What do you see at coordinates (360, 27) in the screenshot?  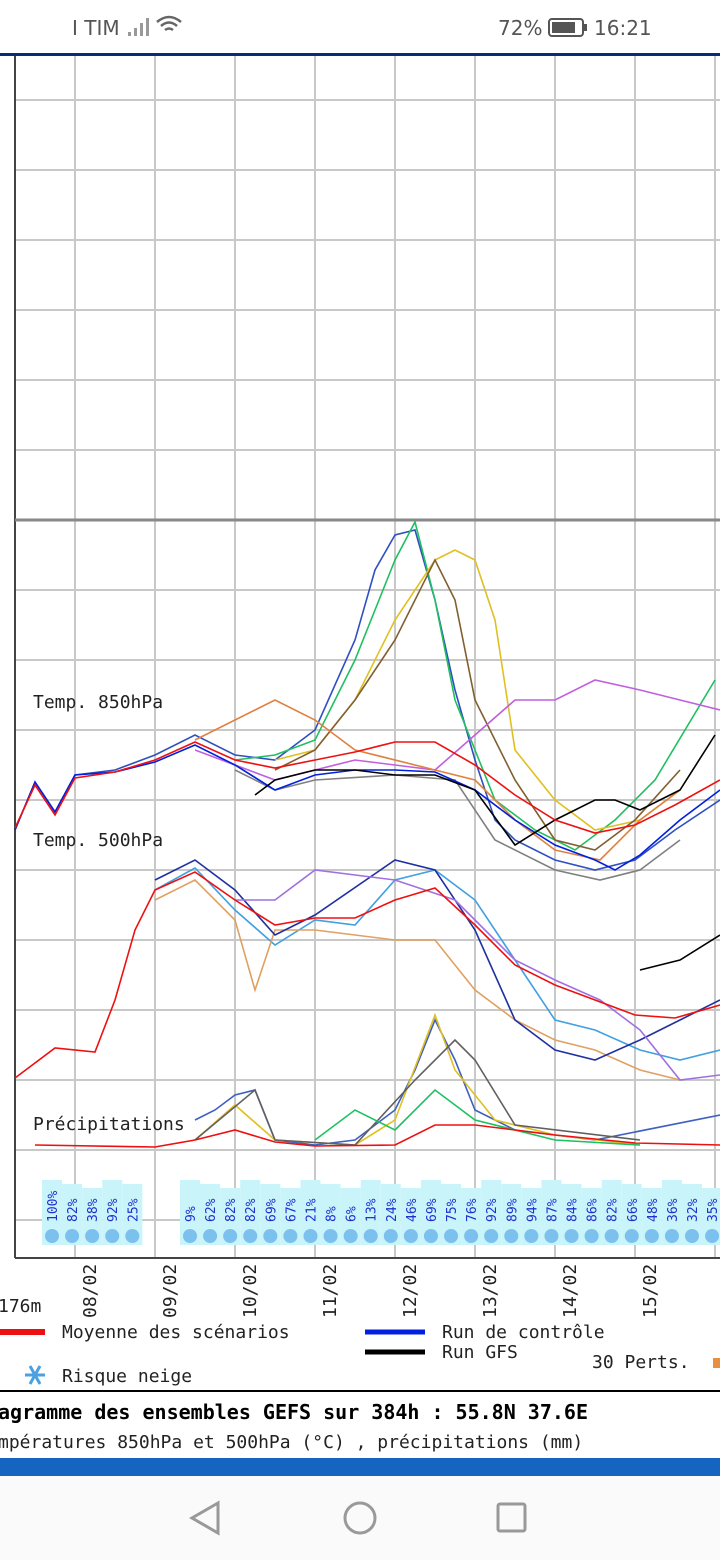 I see `status-bar` at bounding box center [360, 27].